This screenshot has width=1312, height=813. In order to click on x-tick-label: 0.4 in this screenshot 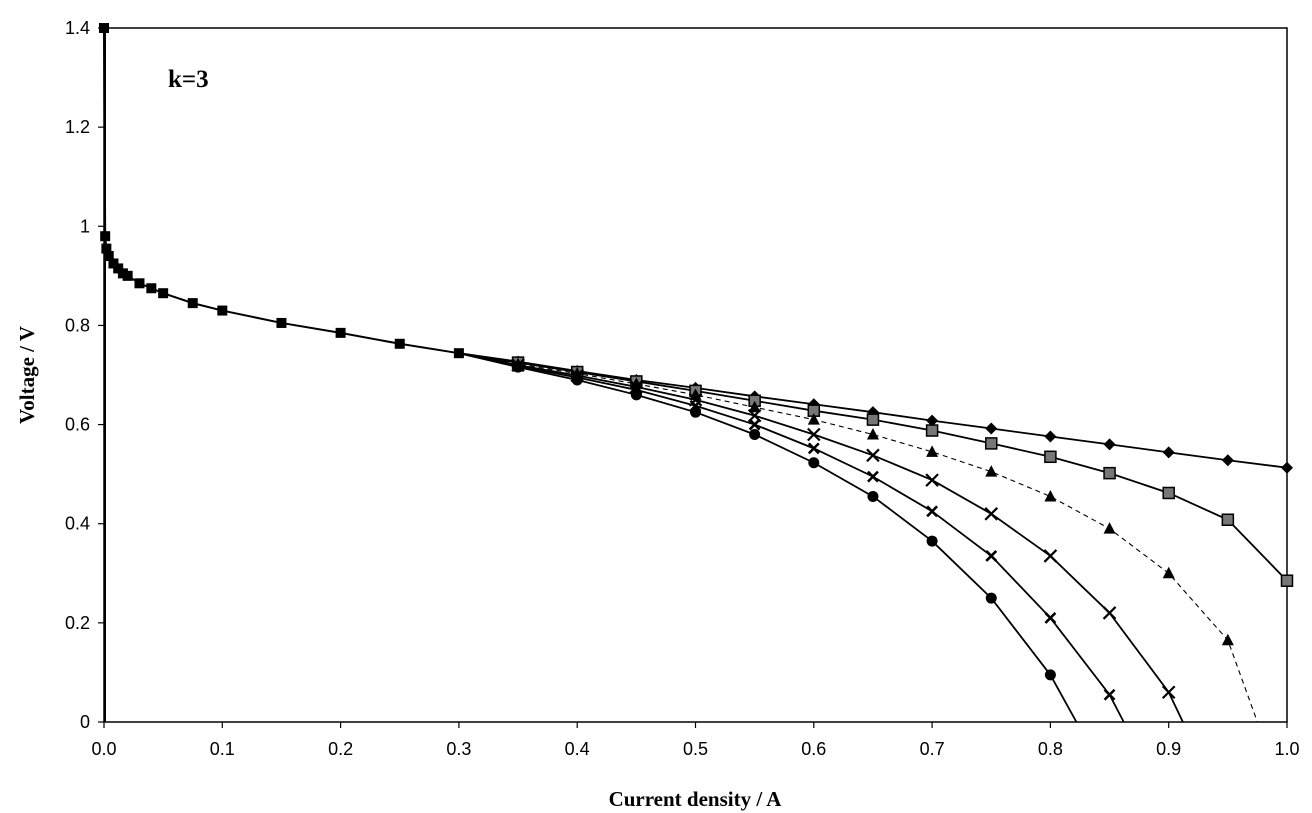, I will do `click(577, 749)`.